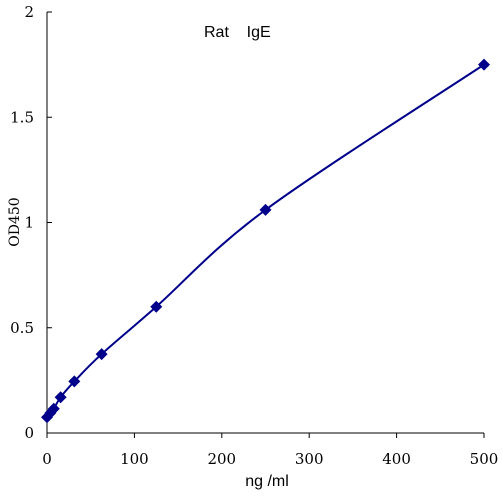 This screenshot has height=496, width=503. I want to click on y-tick-label: 1, so click(29, 223).